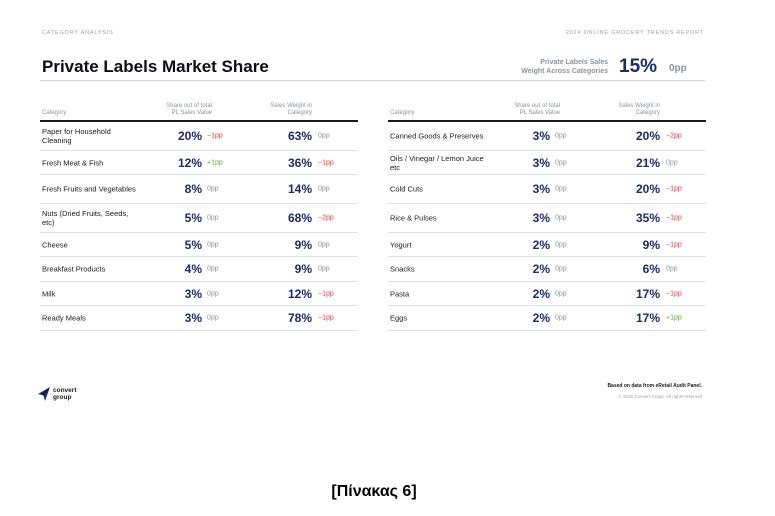  What do you see at coordinates (437, 162) in the screenshot?
I see `category-name: Oils / Vinegar / Lemon Juice etc` at bounding box center [437, 162].